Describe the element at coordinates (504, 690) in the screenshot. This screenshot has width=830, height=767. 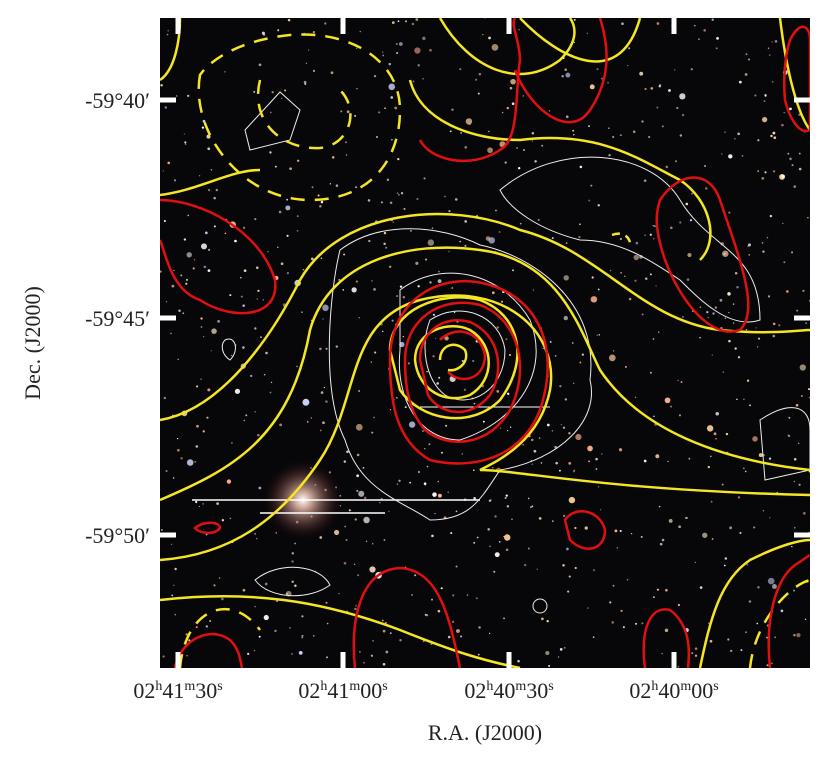
I see `tick-label-part: 40` at that location.